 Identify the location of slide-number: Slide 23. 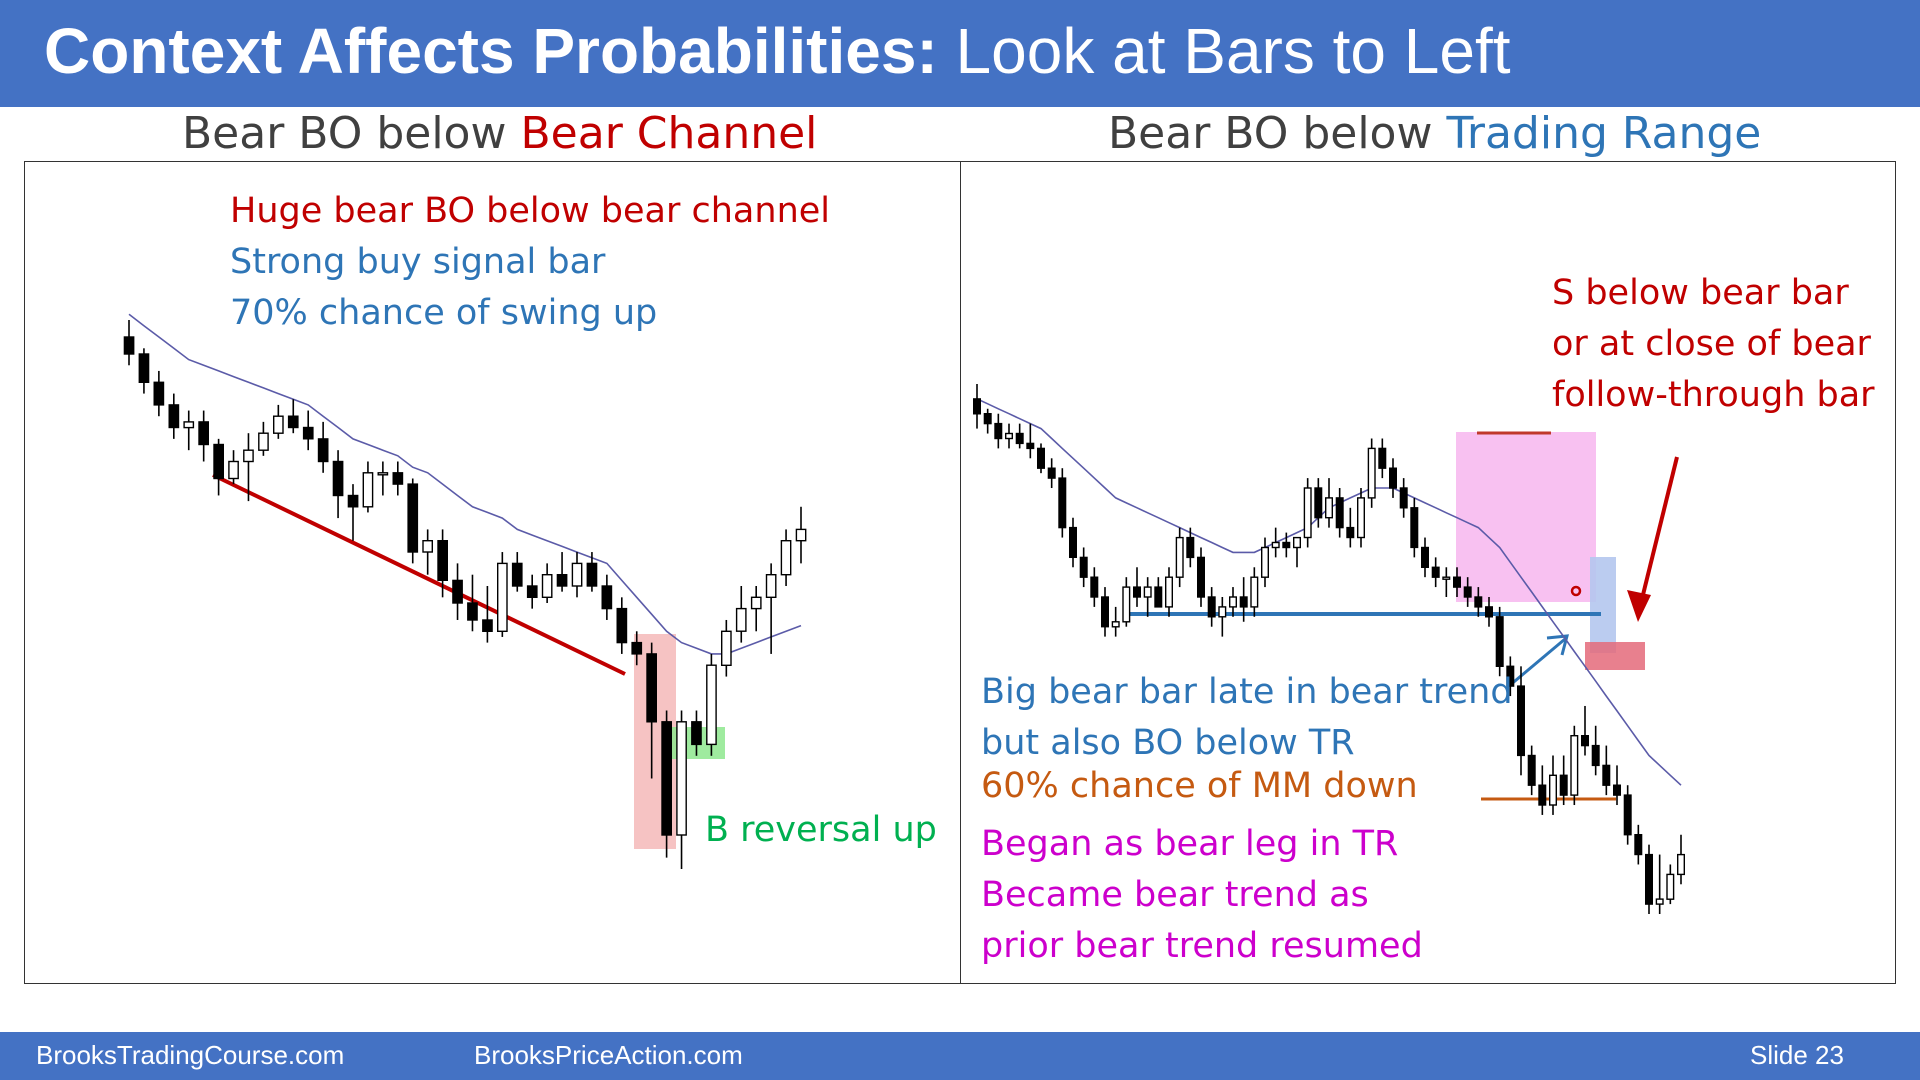
(1797, 1055).